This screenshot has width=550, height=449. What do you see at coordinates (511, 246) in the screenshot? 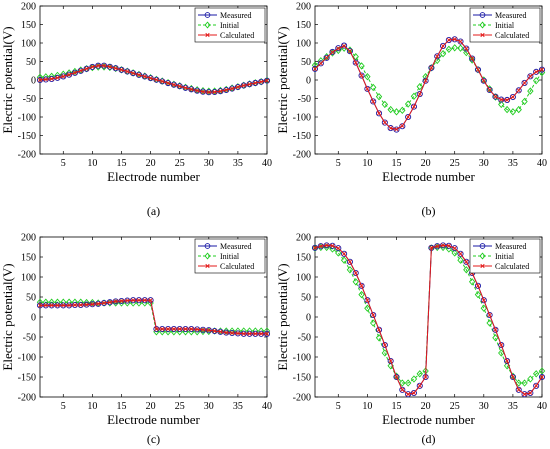
I see `legend-label-measured: Measured` at bounding box center [511, 246].